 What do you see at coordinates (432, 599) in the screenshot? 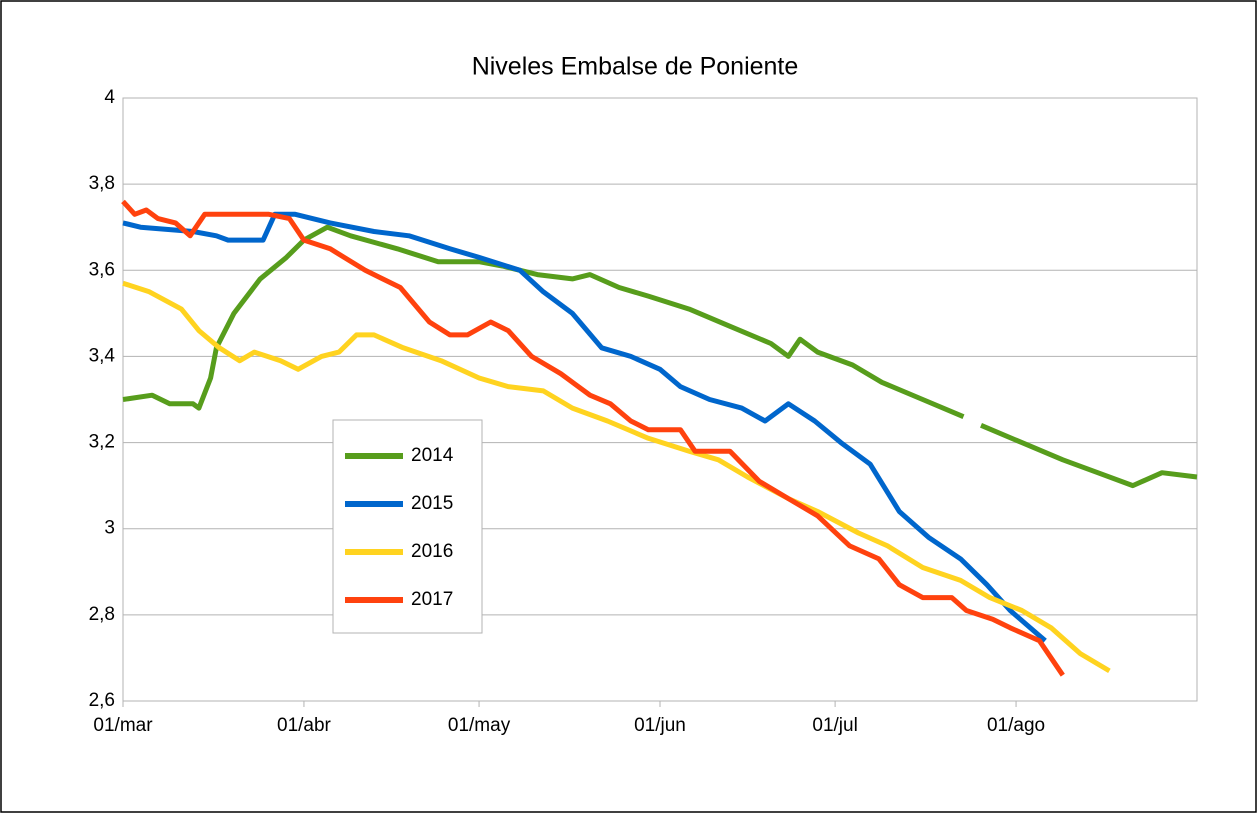
I see `legend-label: 2017` at bounding box center [432, 599].